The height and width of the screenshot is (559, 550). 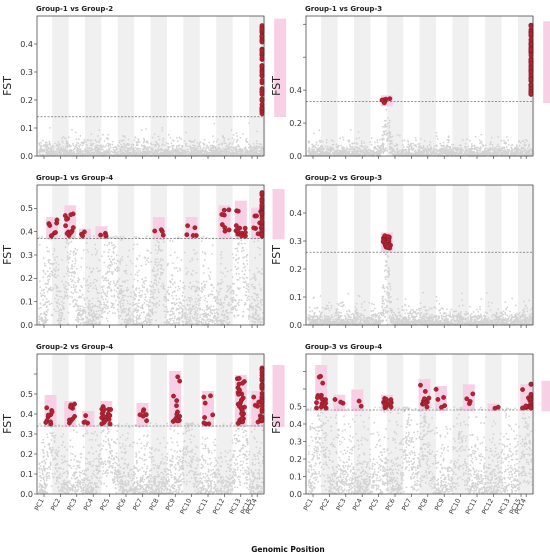 I want to click on y-tick-label: 0.4, so click(x=295, y=90).